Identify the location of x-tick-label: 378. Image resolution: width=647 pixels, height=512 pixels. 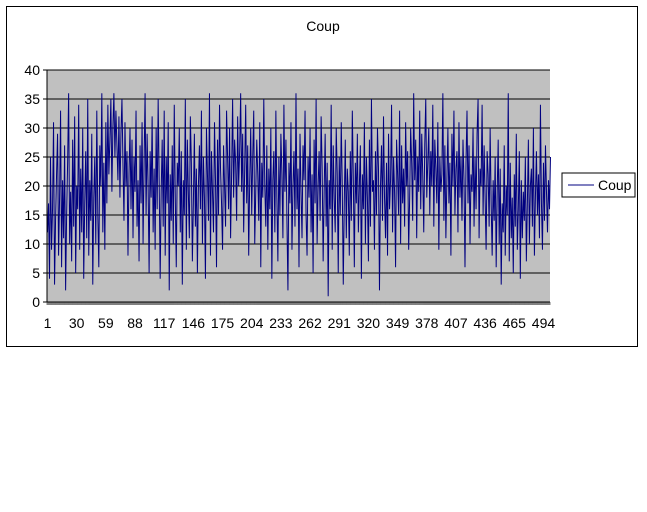
(427, 323).